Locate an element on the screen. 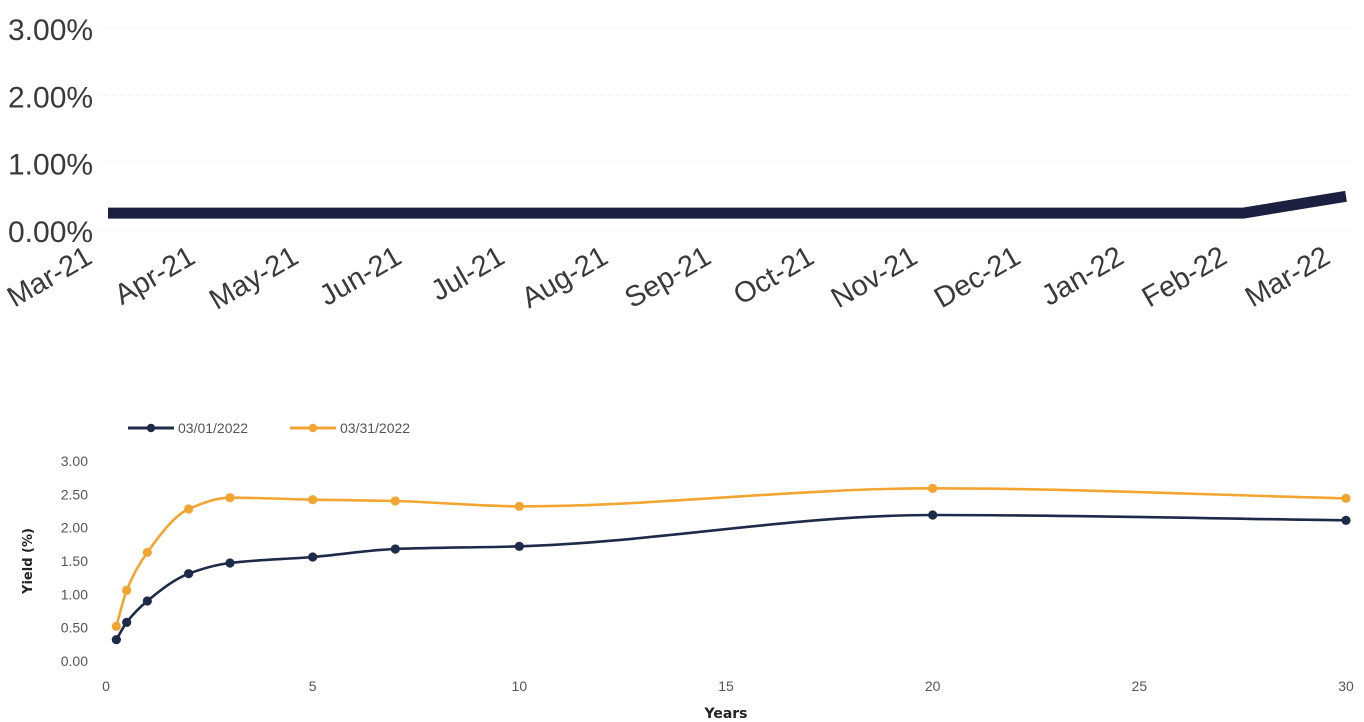  series-line is located at coordinates (727, 204).